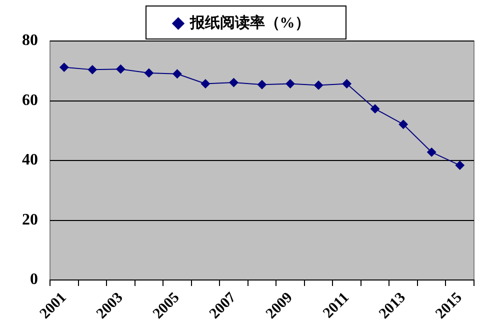 The height and width of the screenshot is (330, 492). I want to click on y-tick-label: 40, so click(30, 160).